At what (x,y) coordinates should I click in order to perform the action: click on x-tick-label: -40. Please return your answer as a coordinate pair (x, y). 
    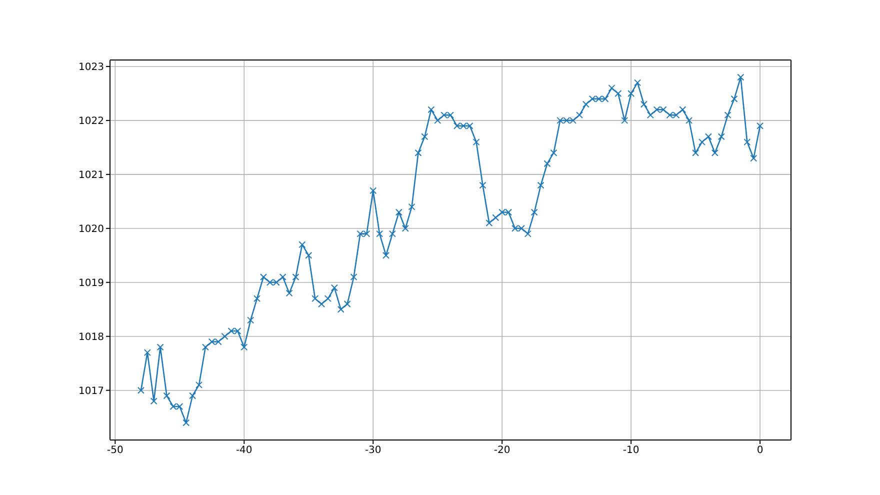
    Looking at the image, I should click on (244, 450).